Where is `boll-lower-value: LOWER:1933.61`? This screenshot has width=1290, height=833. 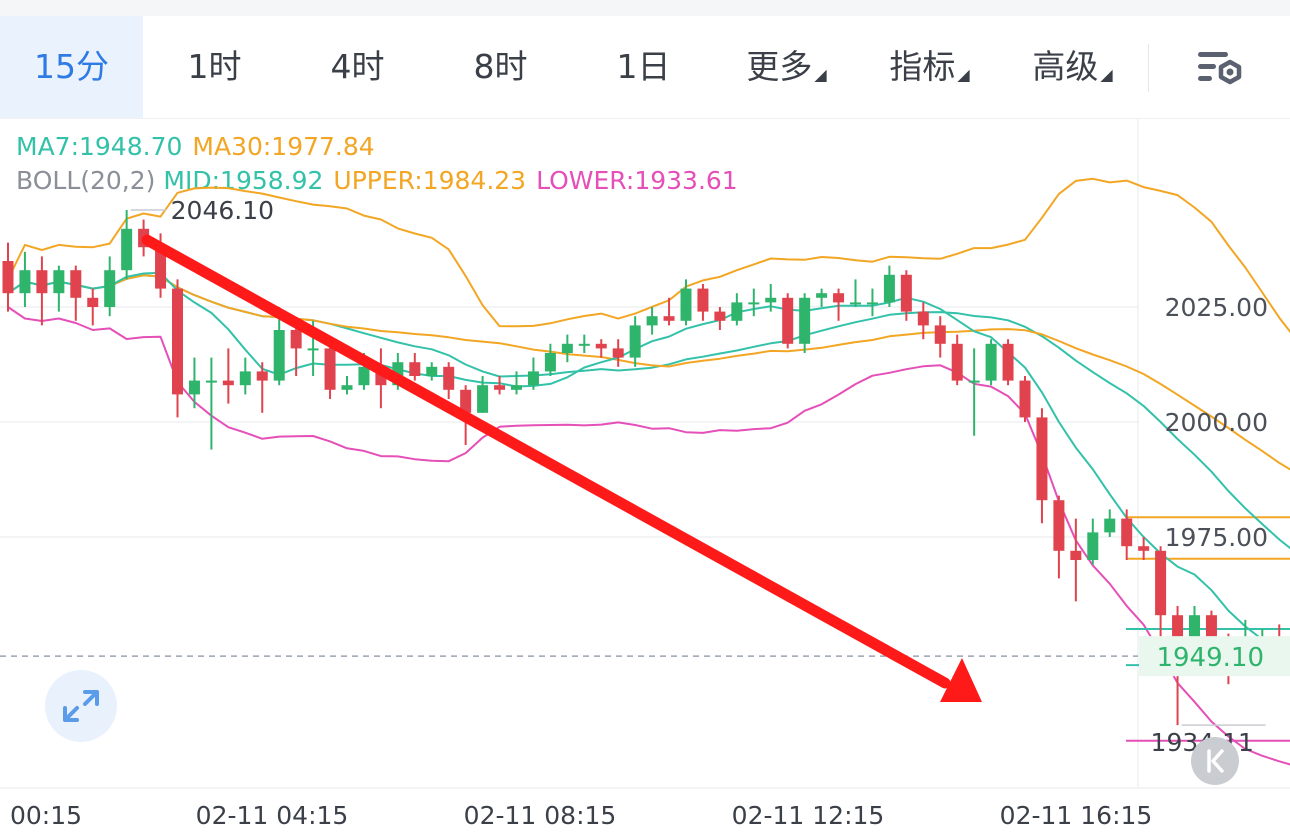 boll-lower-value: LOWER:1933.61 is located at coordinates (637, 180).